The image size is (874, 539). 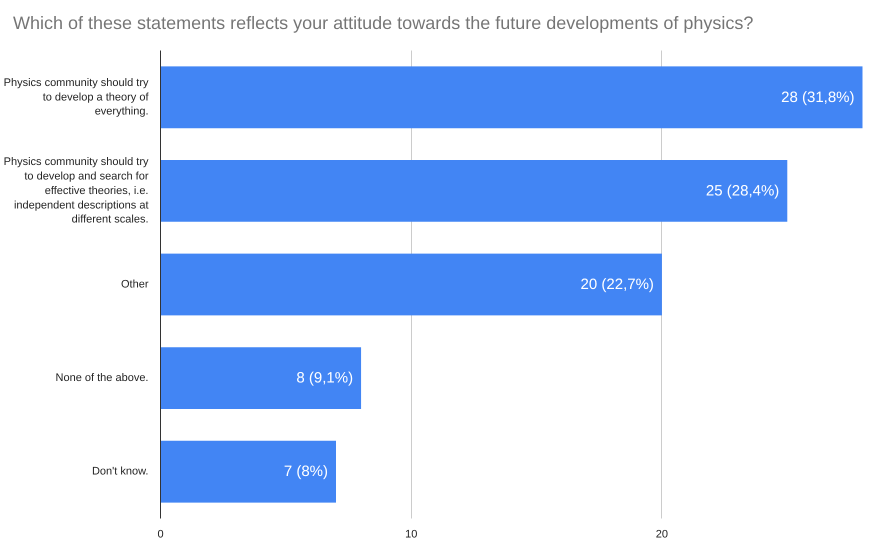 I want to click on y-tick-label: Physics community should try to develop and search for effective theories, i.e. independent descriptions at different scales., so click(x=76, y=191).